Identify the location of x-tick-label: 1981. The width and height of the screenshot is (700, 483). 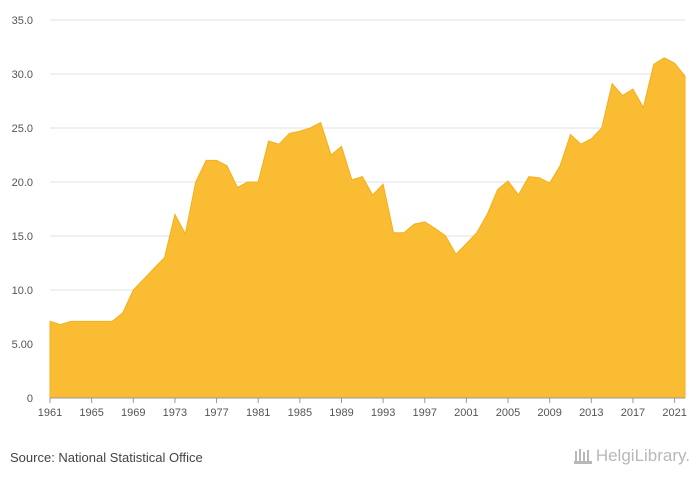
(258, 413).